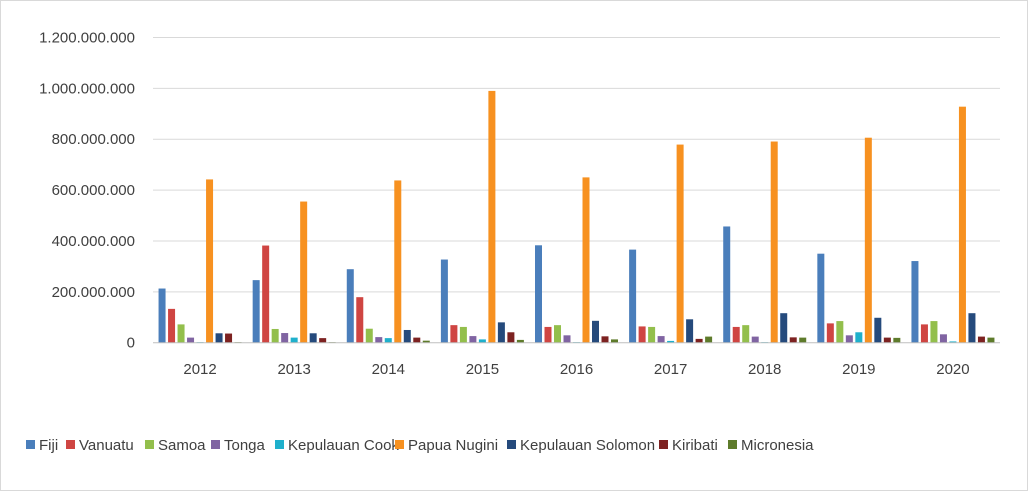  Describe the element at coordinates (587, 445) in the screenshot. I see `legend-label: Kepulauan Solomon` at that location.